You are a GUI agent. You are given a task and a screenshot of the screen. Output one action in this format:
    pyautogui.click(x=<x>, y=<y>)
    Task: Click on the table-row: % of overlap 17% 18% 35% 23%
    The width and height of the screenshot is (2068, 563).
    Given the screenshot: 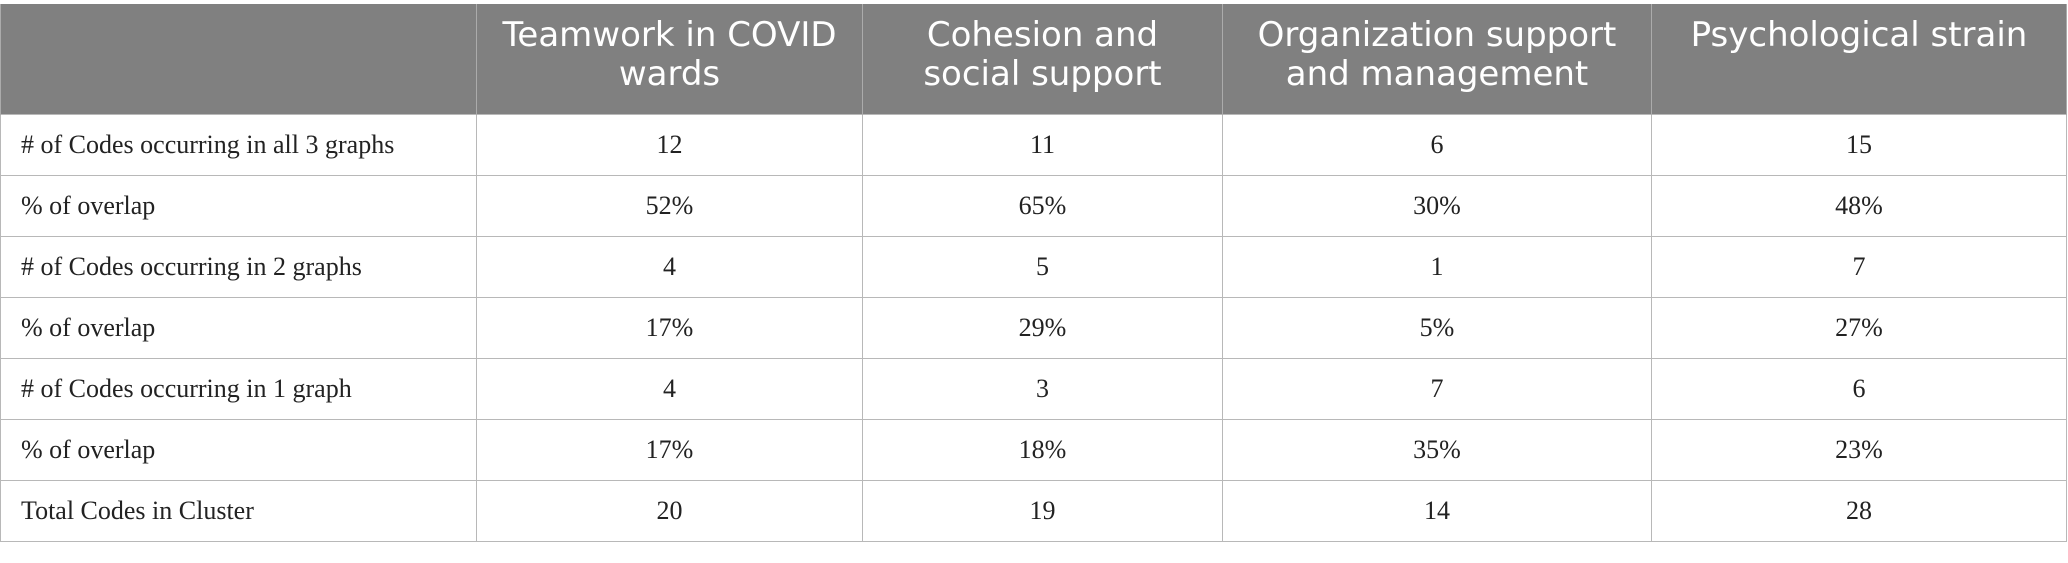 What is the action you would take?
    pyautogui.click(x=1033, y=449)
    